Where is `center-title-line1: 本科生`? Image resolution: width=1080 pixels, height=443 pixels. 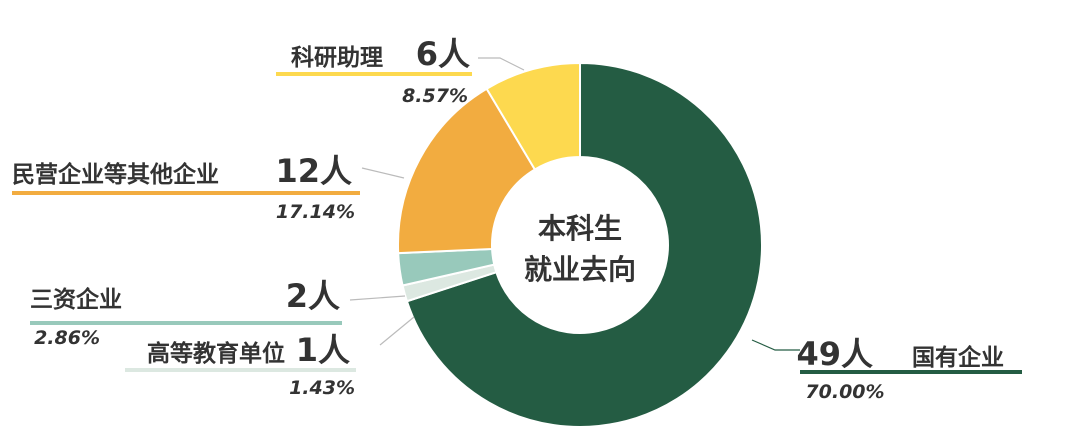 center-title-line1: 本科生 is located at coordinates (580, 228).